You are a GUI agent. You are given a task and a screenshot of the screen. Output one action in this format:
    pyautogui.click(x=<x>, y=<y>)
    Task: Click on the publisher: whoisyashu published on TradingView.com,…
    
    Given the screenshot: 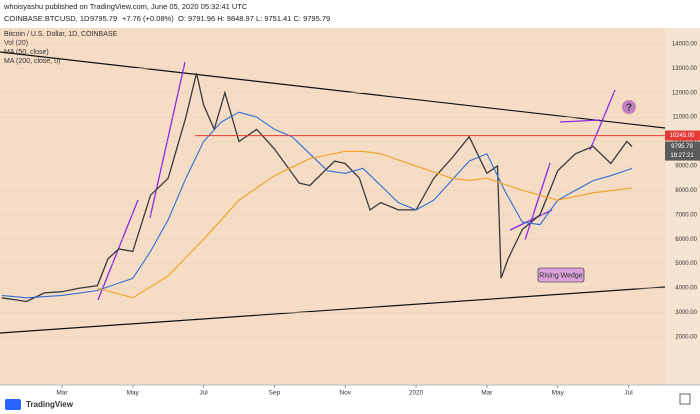 What is the action you would take?
    pyautogui.click(x=125, y=6)
    